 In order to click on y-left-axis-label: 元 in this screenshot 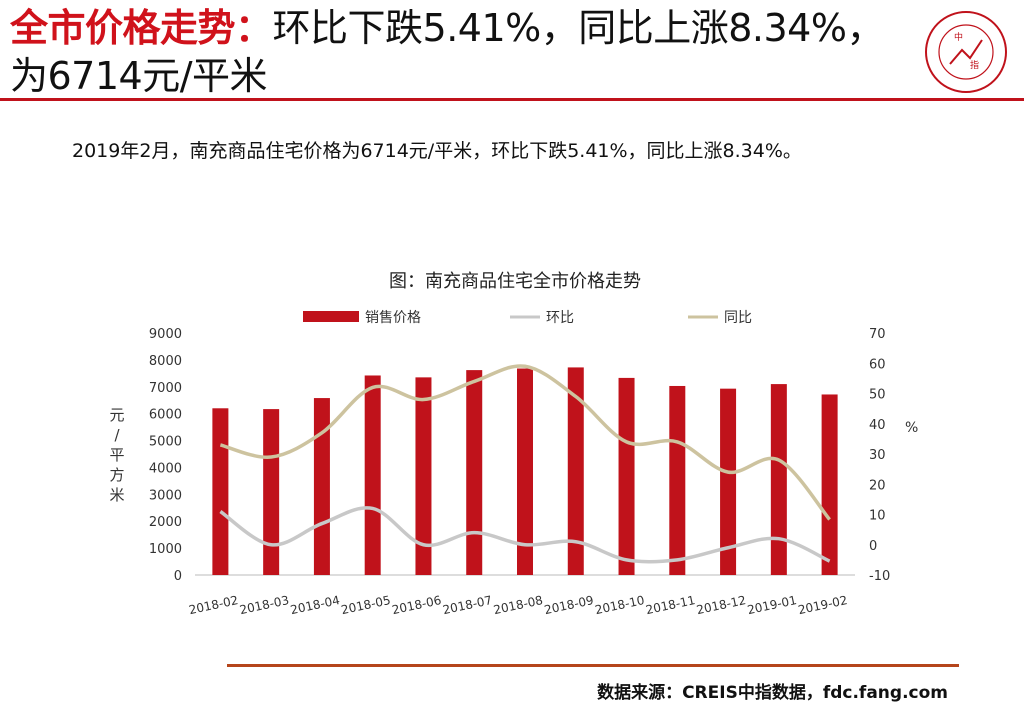, I will do `click(116, 415)`.